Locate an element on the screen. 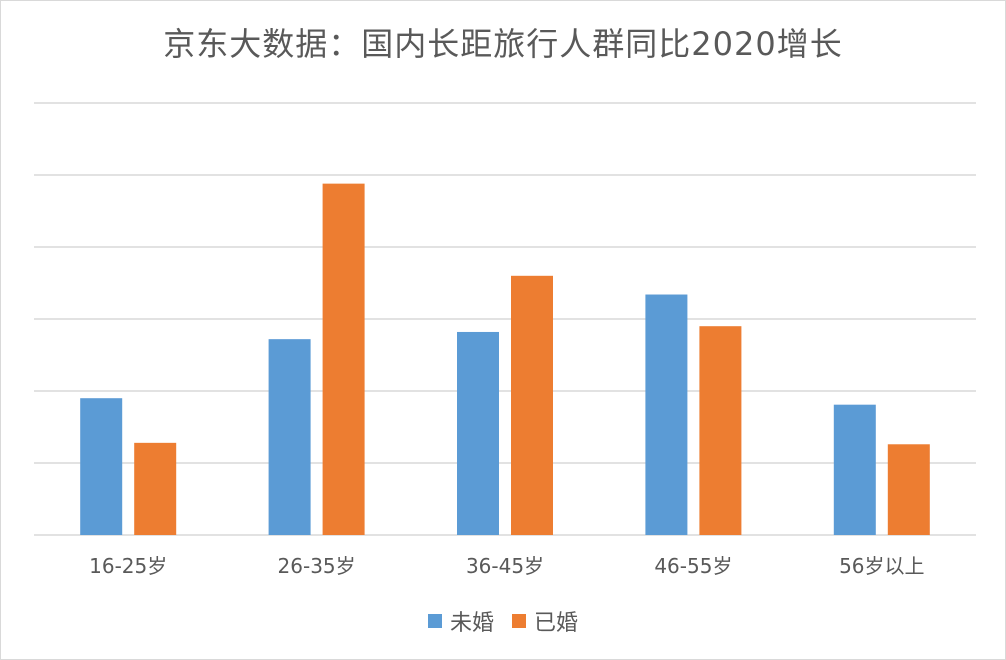  bar-series-1-26-35岁 is located at coordinates (289, 437).